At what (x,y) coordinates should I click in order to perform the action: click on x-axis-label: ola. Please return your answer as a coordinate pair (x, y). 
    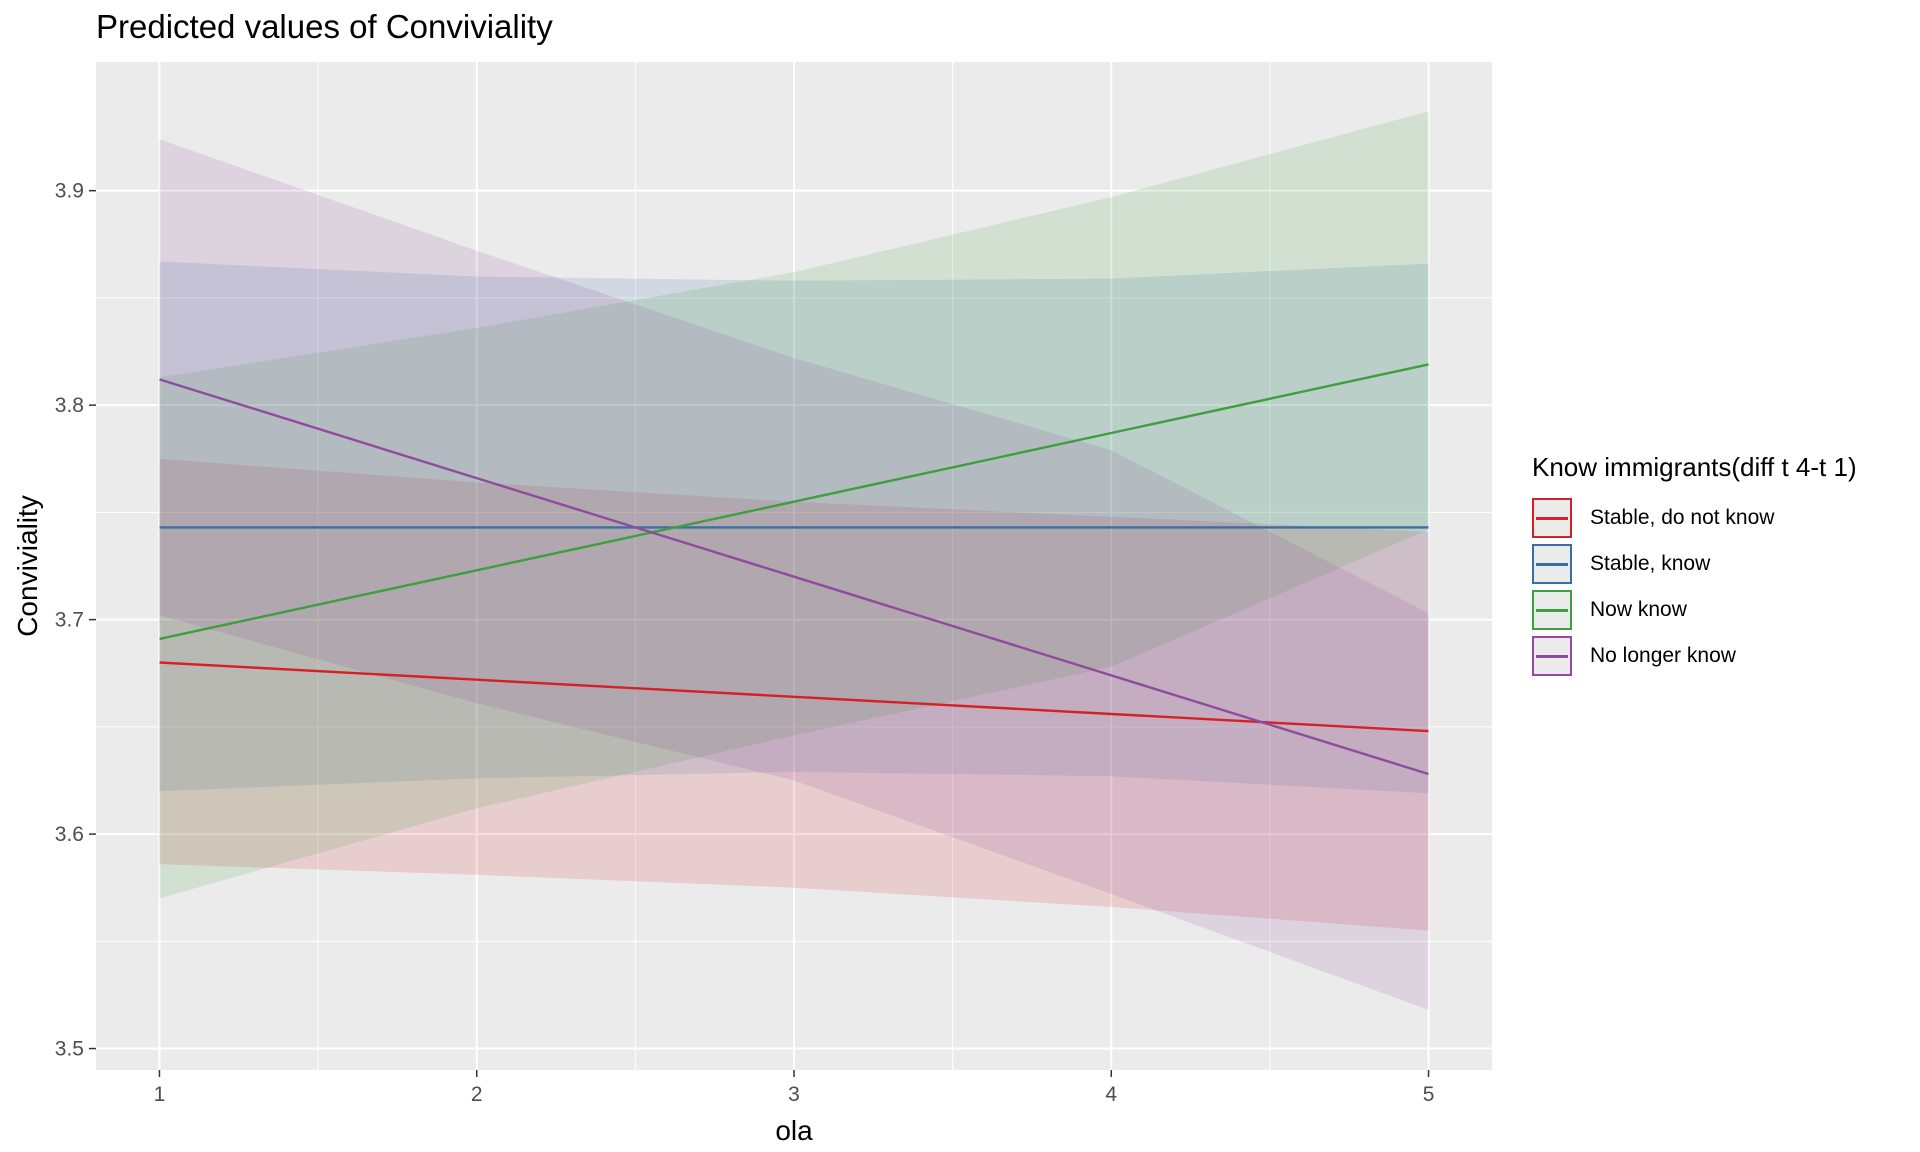
    Looking at the image, I should click on (794, 1130).